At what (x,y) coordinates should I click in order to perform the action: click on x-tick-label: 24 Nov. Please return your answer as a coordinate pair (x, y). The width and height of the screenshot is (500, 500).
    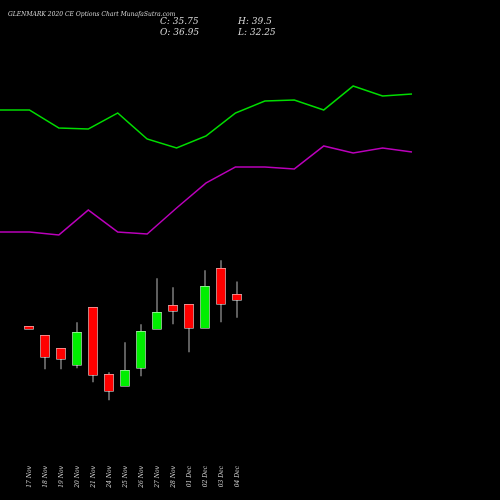
    Looking at the image, I should click on (109, 476).